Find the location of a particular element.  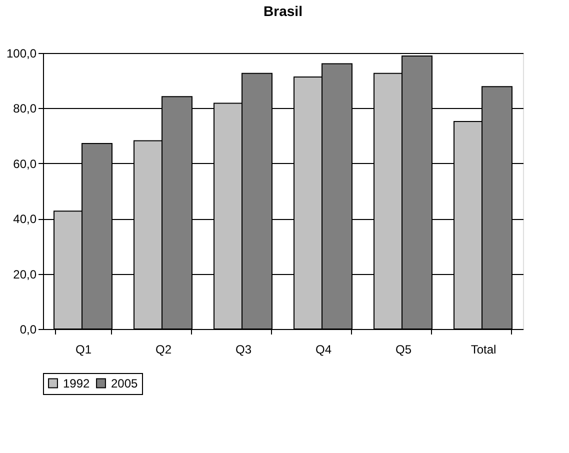

y-tick-label: 60,0 is located at coordinates (25, 163).